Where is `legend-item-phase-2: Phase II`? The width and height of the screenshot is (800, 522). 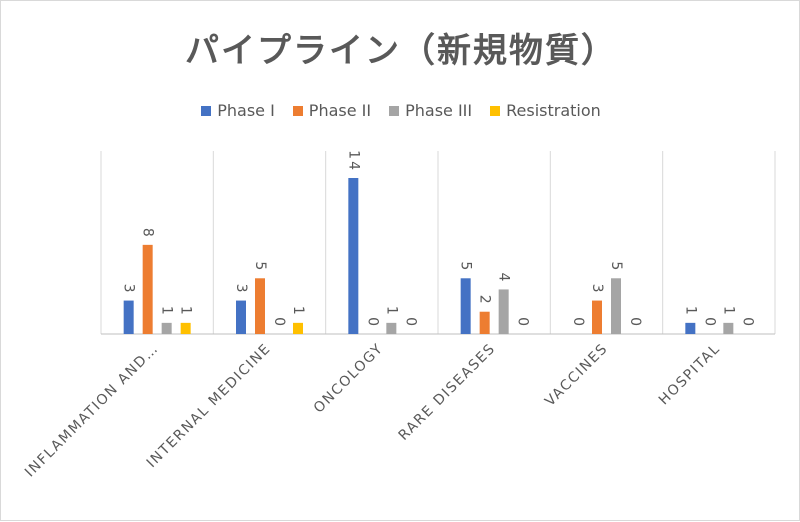 legend-item-phase-2: Phase II is located at coordinates (332, 110).